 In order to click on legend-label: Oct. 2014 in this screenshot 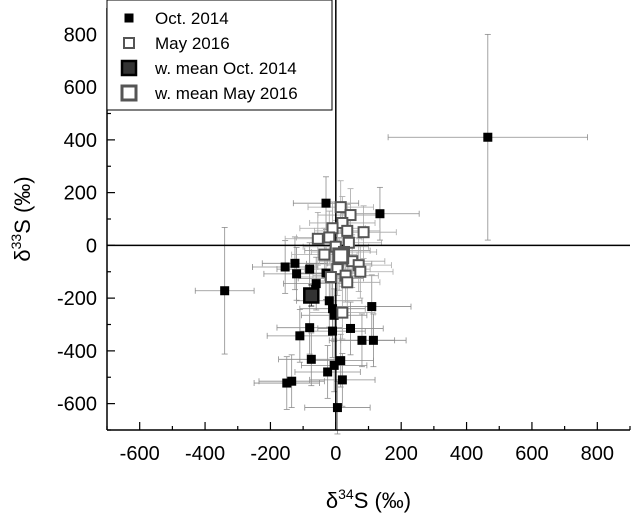, I will do `click(192, 18)`.